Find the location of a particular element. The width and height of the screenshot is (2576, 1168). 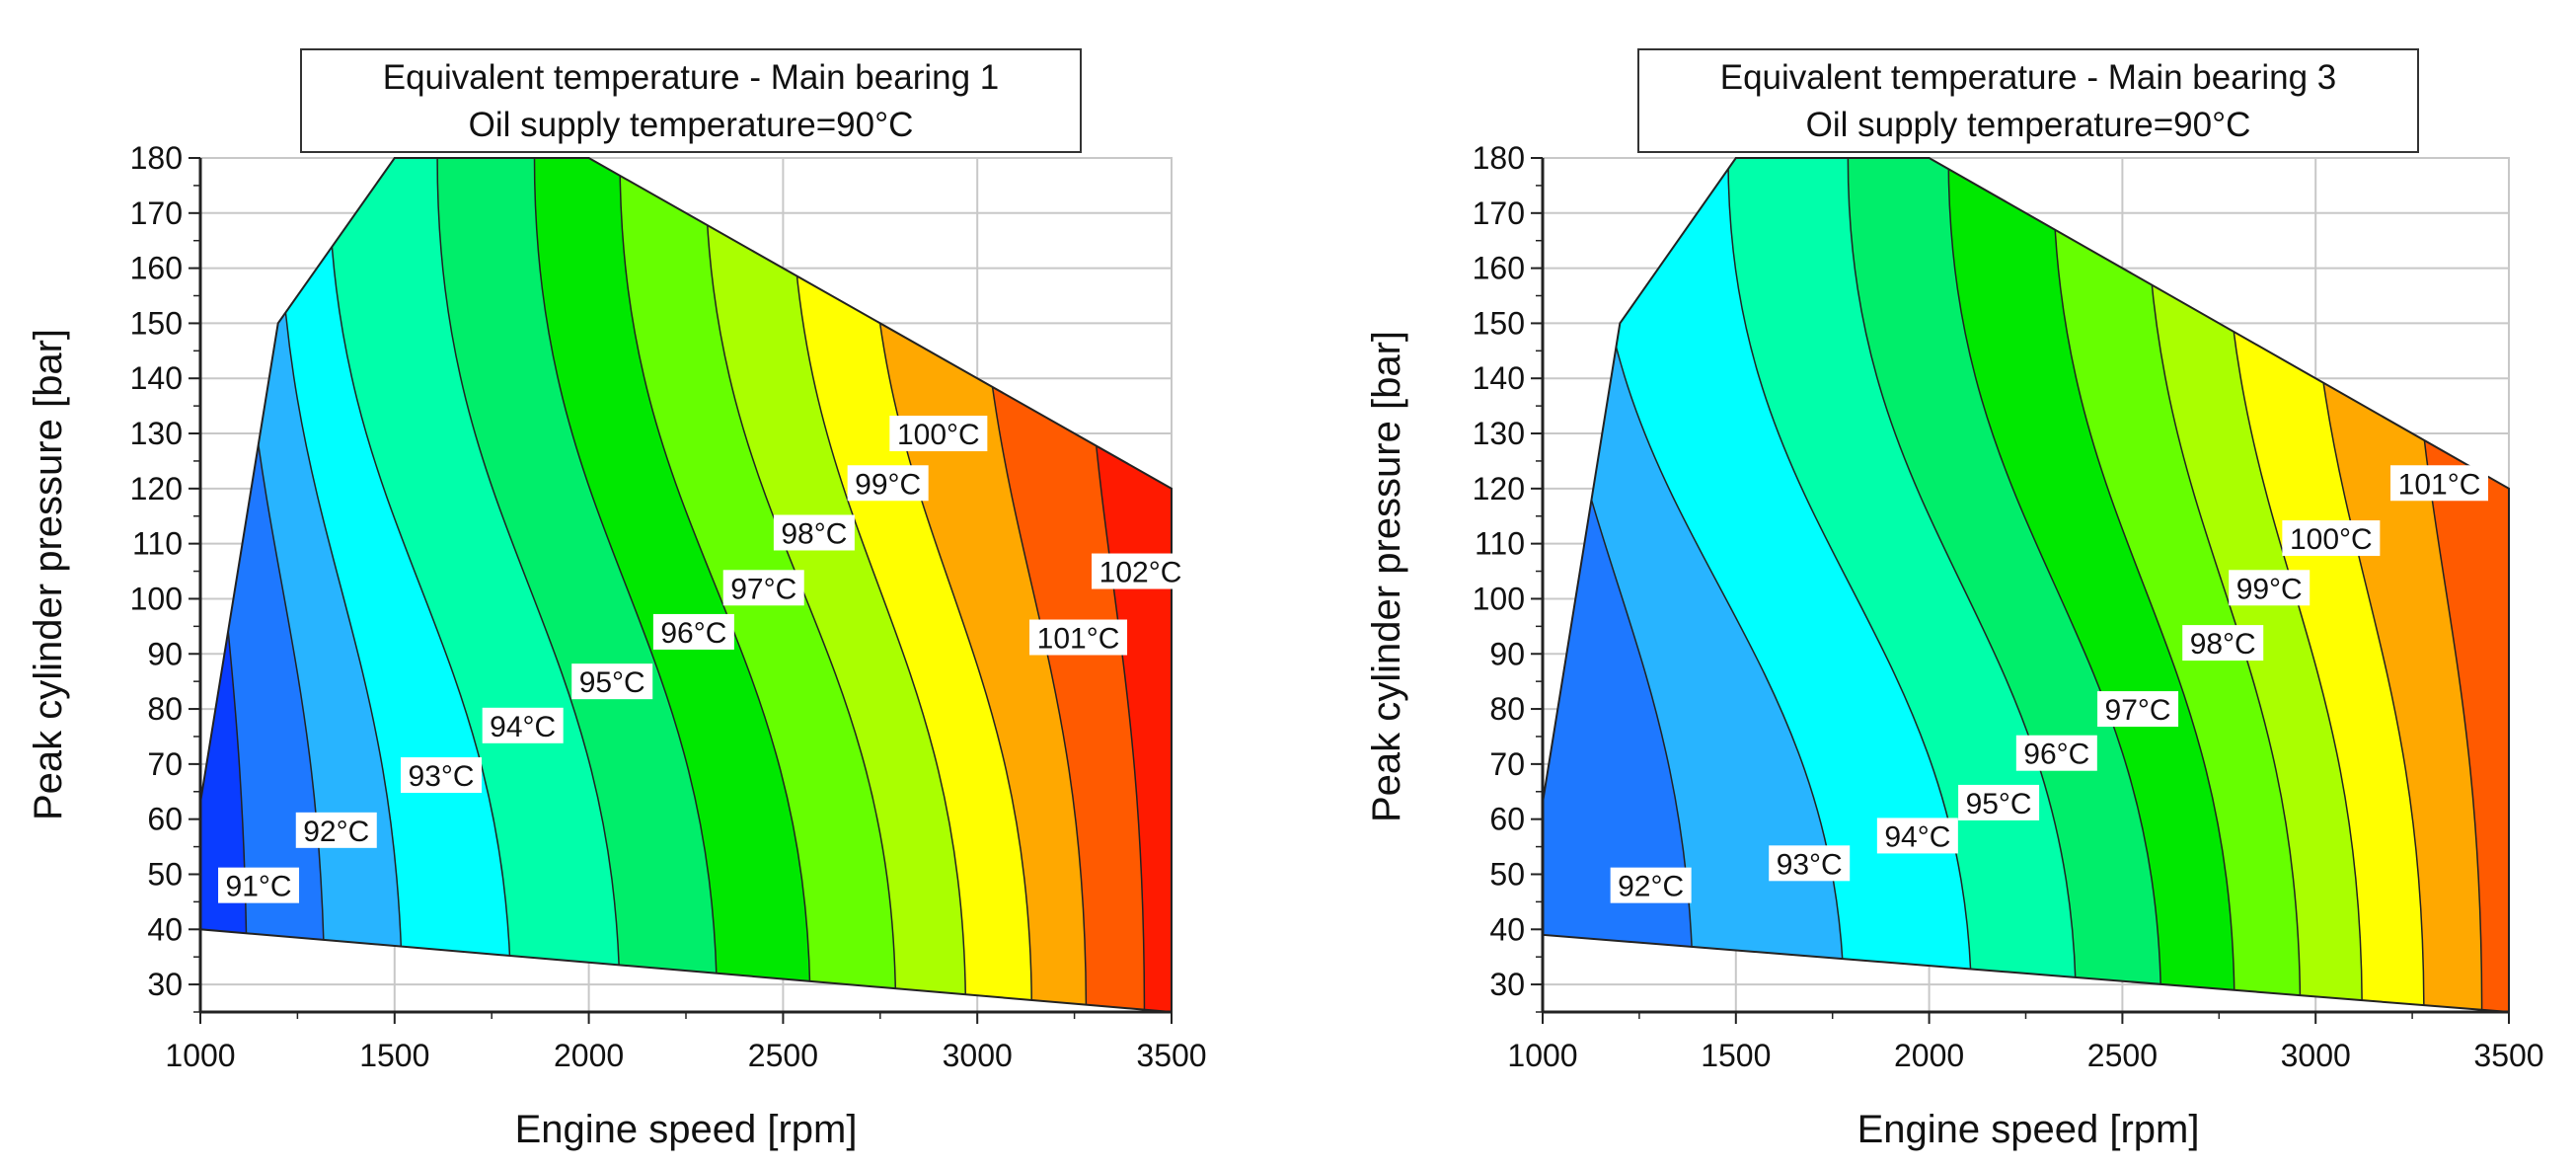

y-tick-label: 130 is located at coordinates (156, 433).